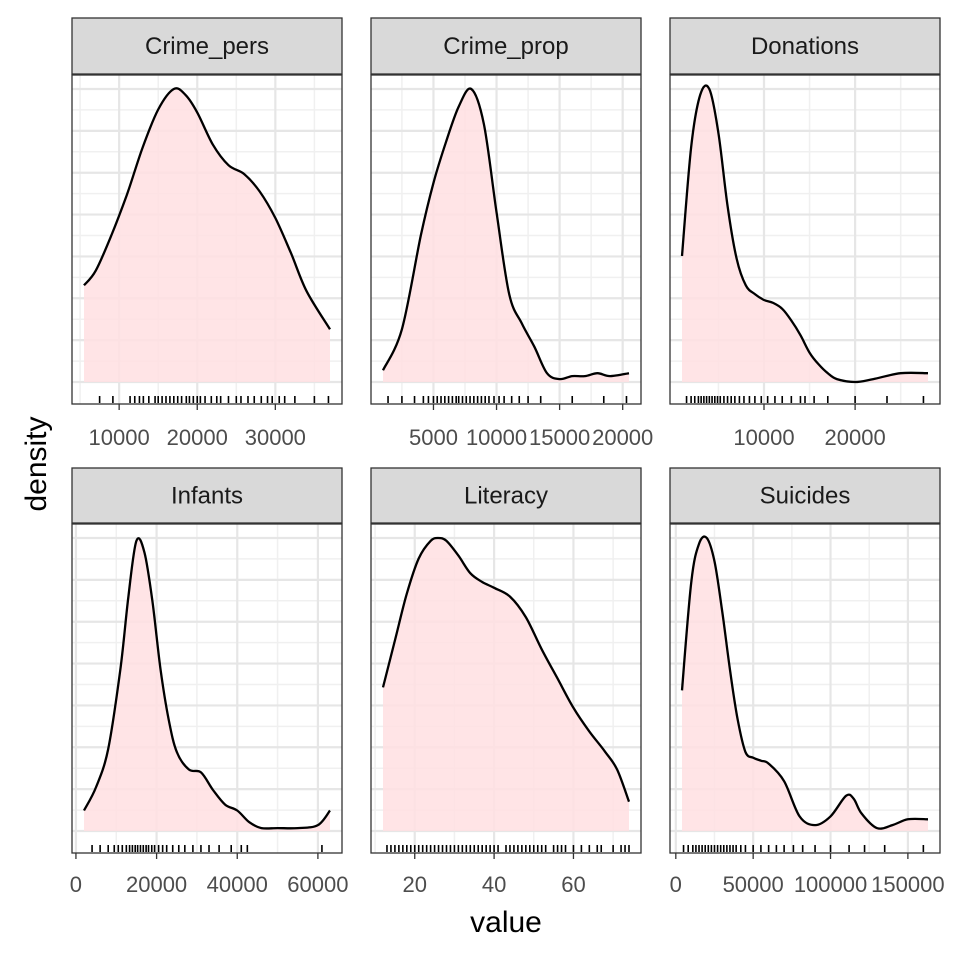 The width and height of the screenshot is (960, 960). I want to click on x-tick-label: 15000, so click(559, 437).